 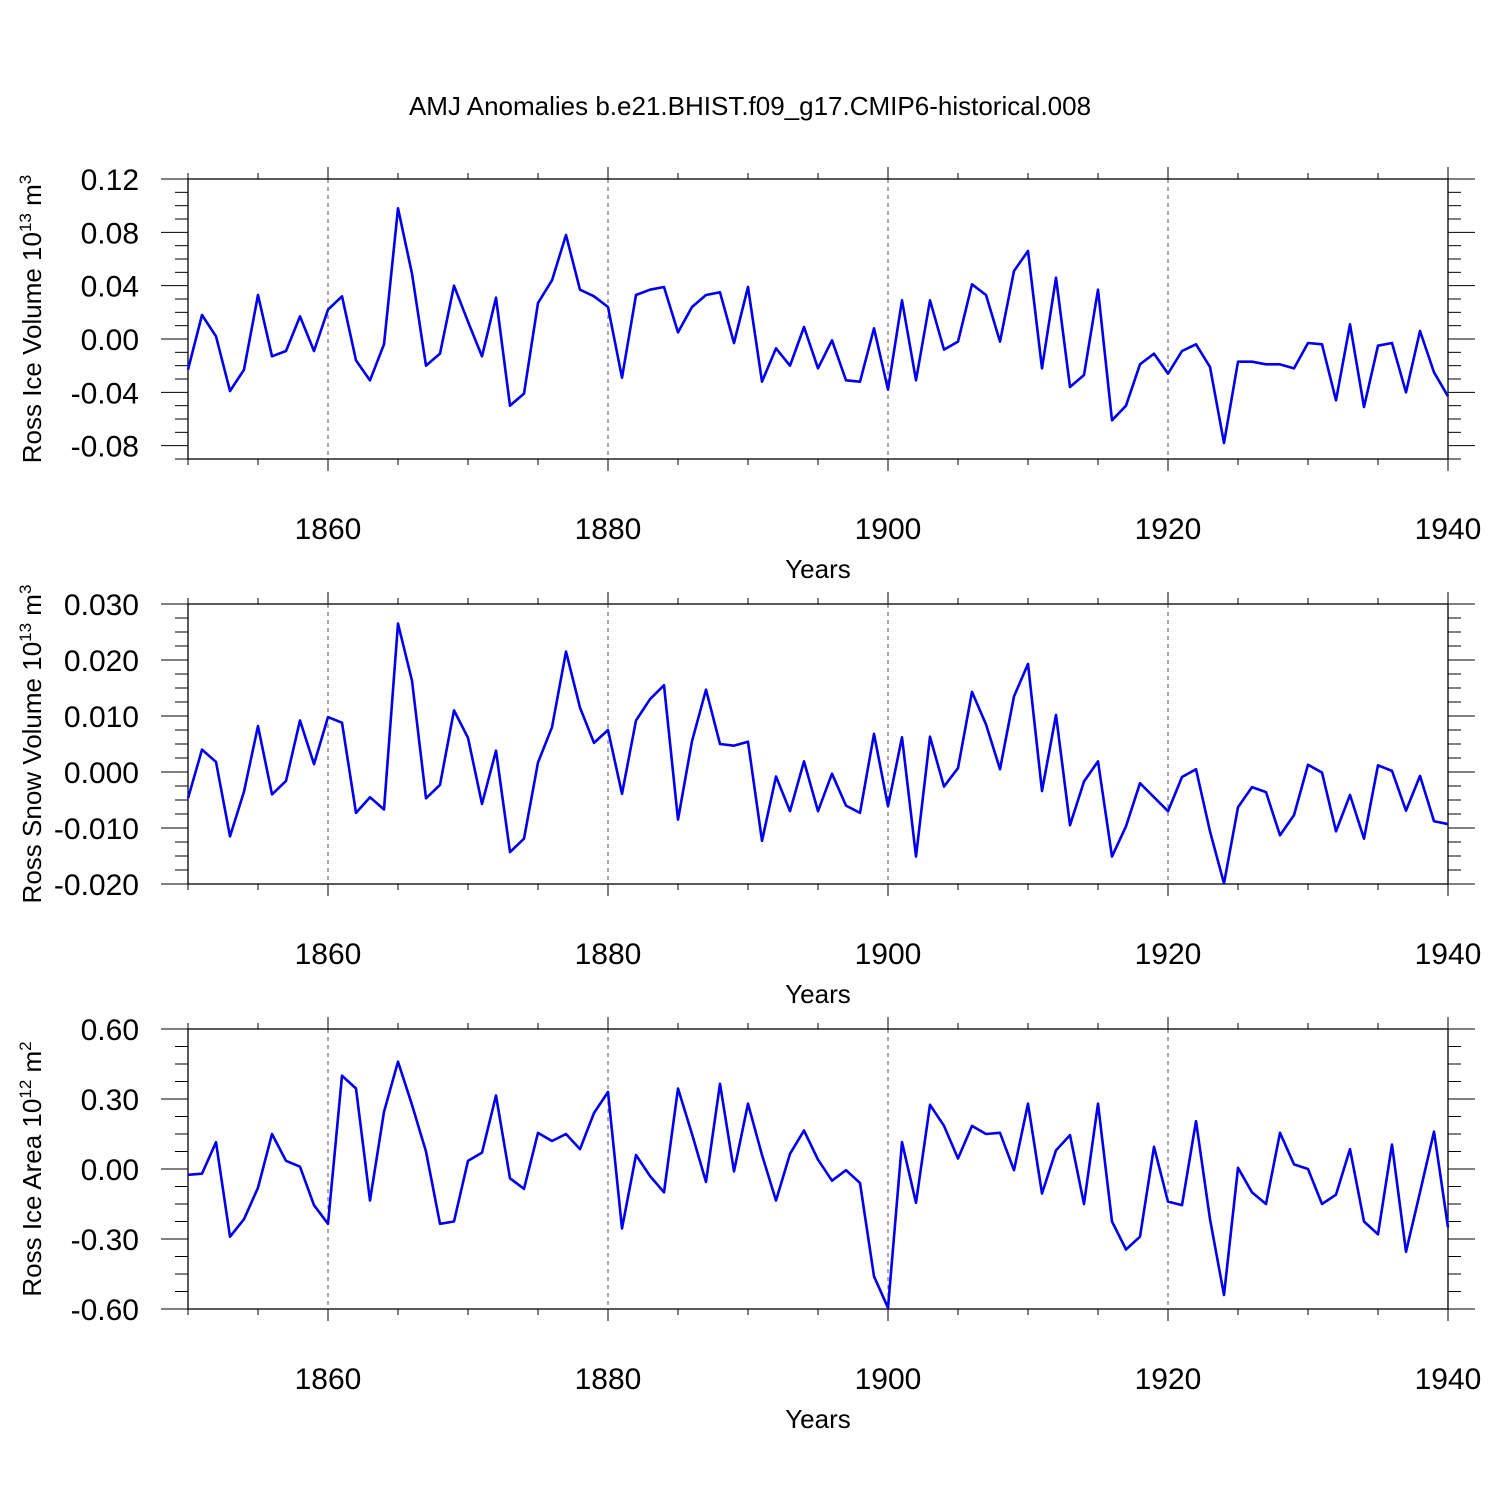 What do you see at coordinates (105, 1240) in the screenshot?
I see `y-tick-label: -0.30` at bounding box center [105, 1240].